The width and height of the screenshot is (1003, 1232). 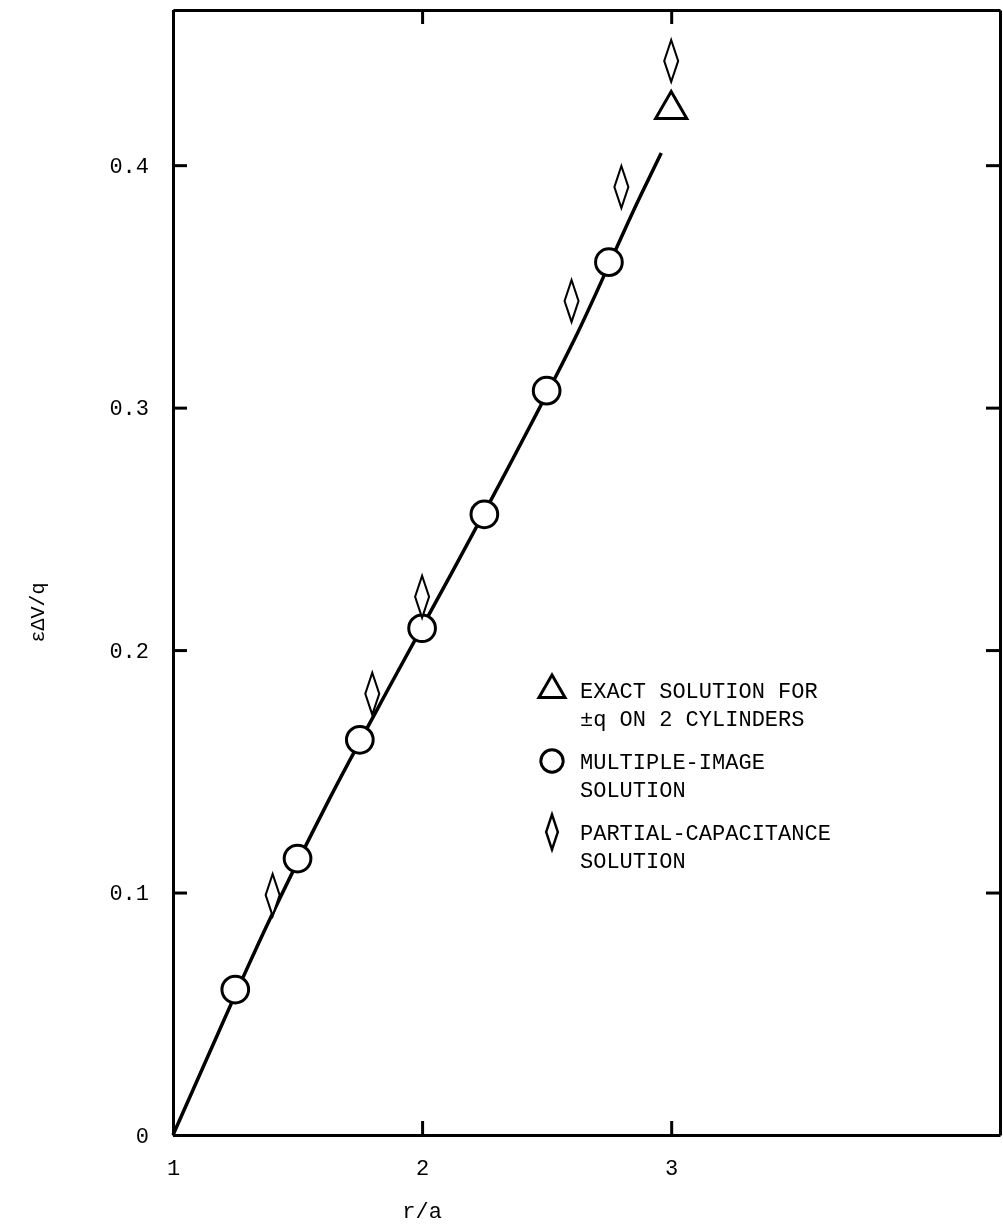 I want to click on y-tick-label: 0.3, so click(x=129, y=410).